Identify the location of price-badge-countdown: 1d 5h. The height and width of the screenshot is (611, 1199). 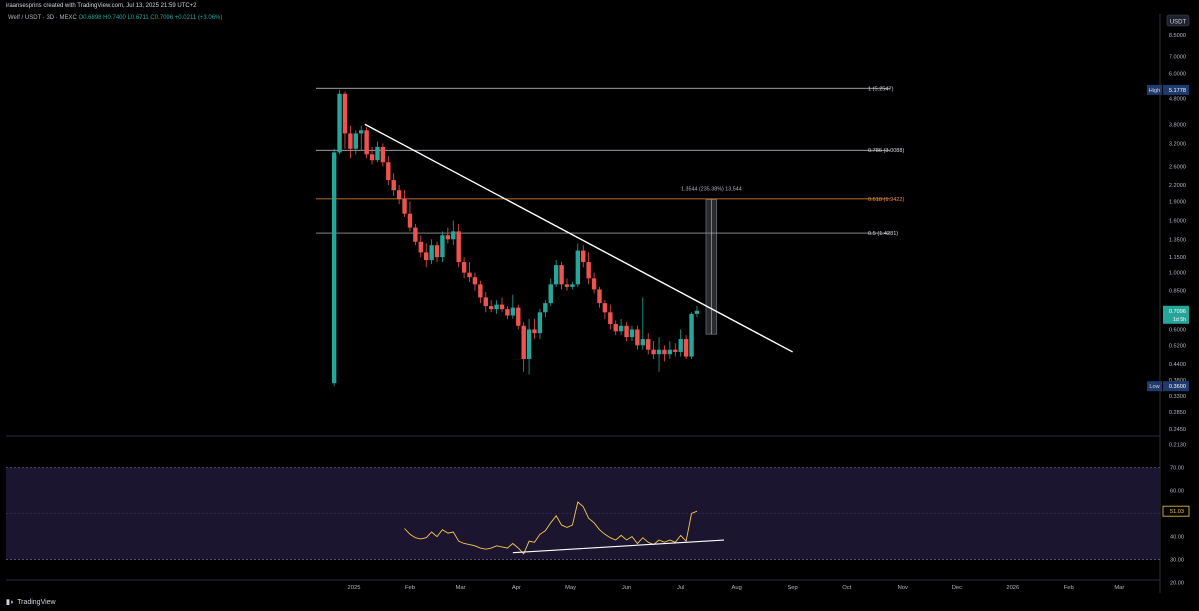
(1179, 320).